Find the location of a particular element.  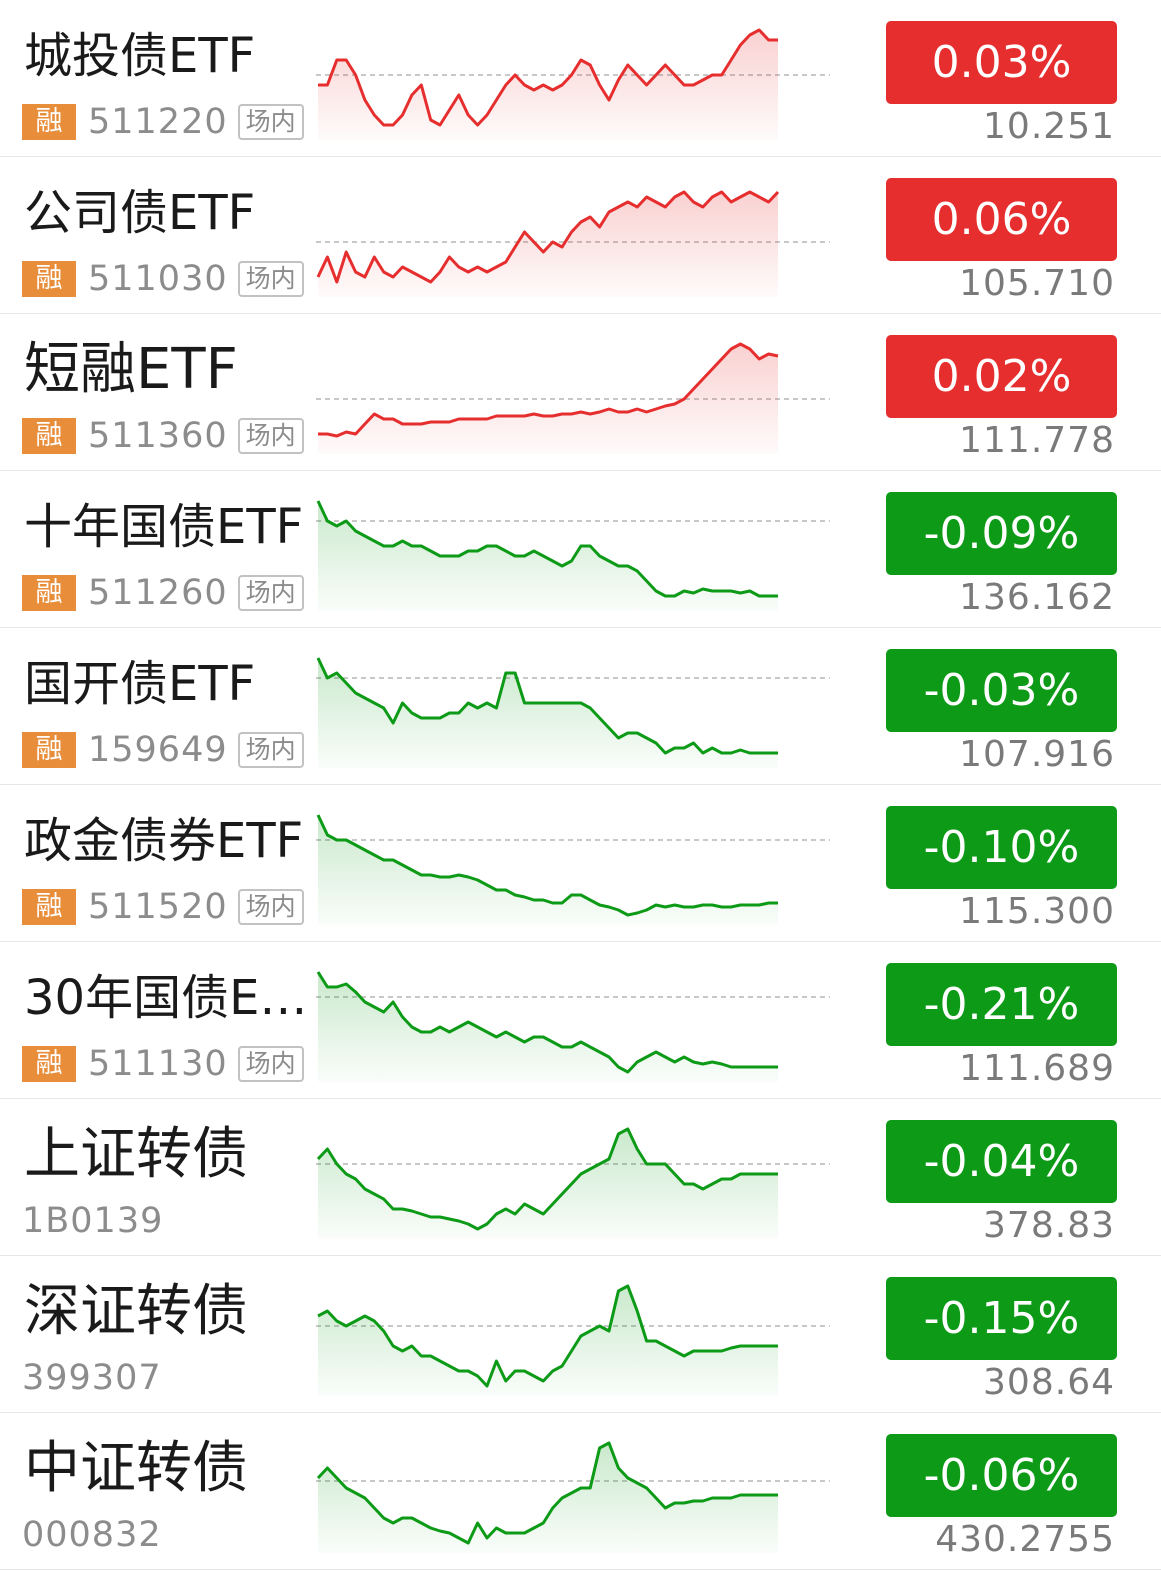

last-price: 308.64 is located at coordinates (1049, 1382).